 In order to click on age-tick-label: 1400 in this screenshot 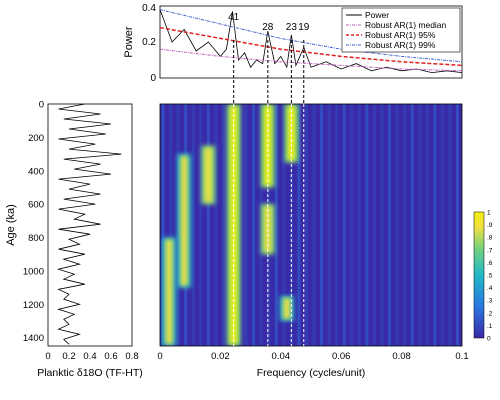, I will do `click(33, 338)`.